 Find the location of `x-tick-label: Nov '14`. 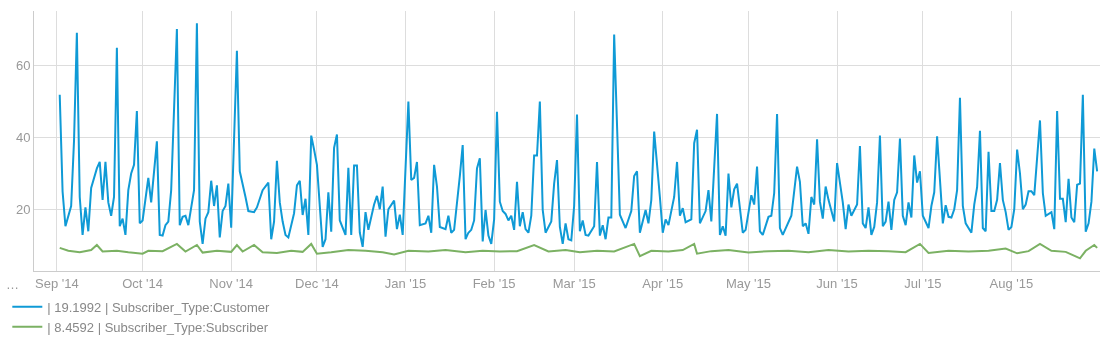

x-tick-label: Nov '14 is located at coordinates (231, 283).